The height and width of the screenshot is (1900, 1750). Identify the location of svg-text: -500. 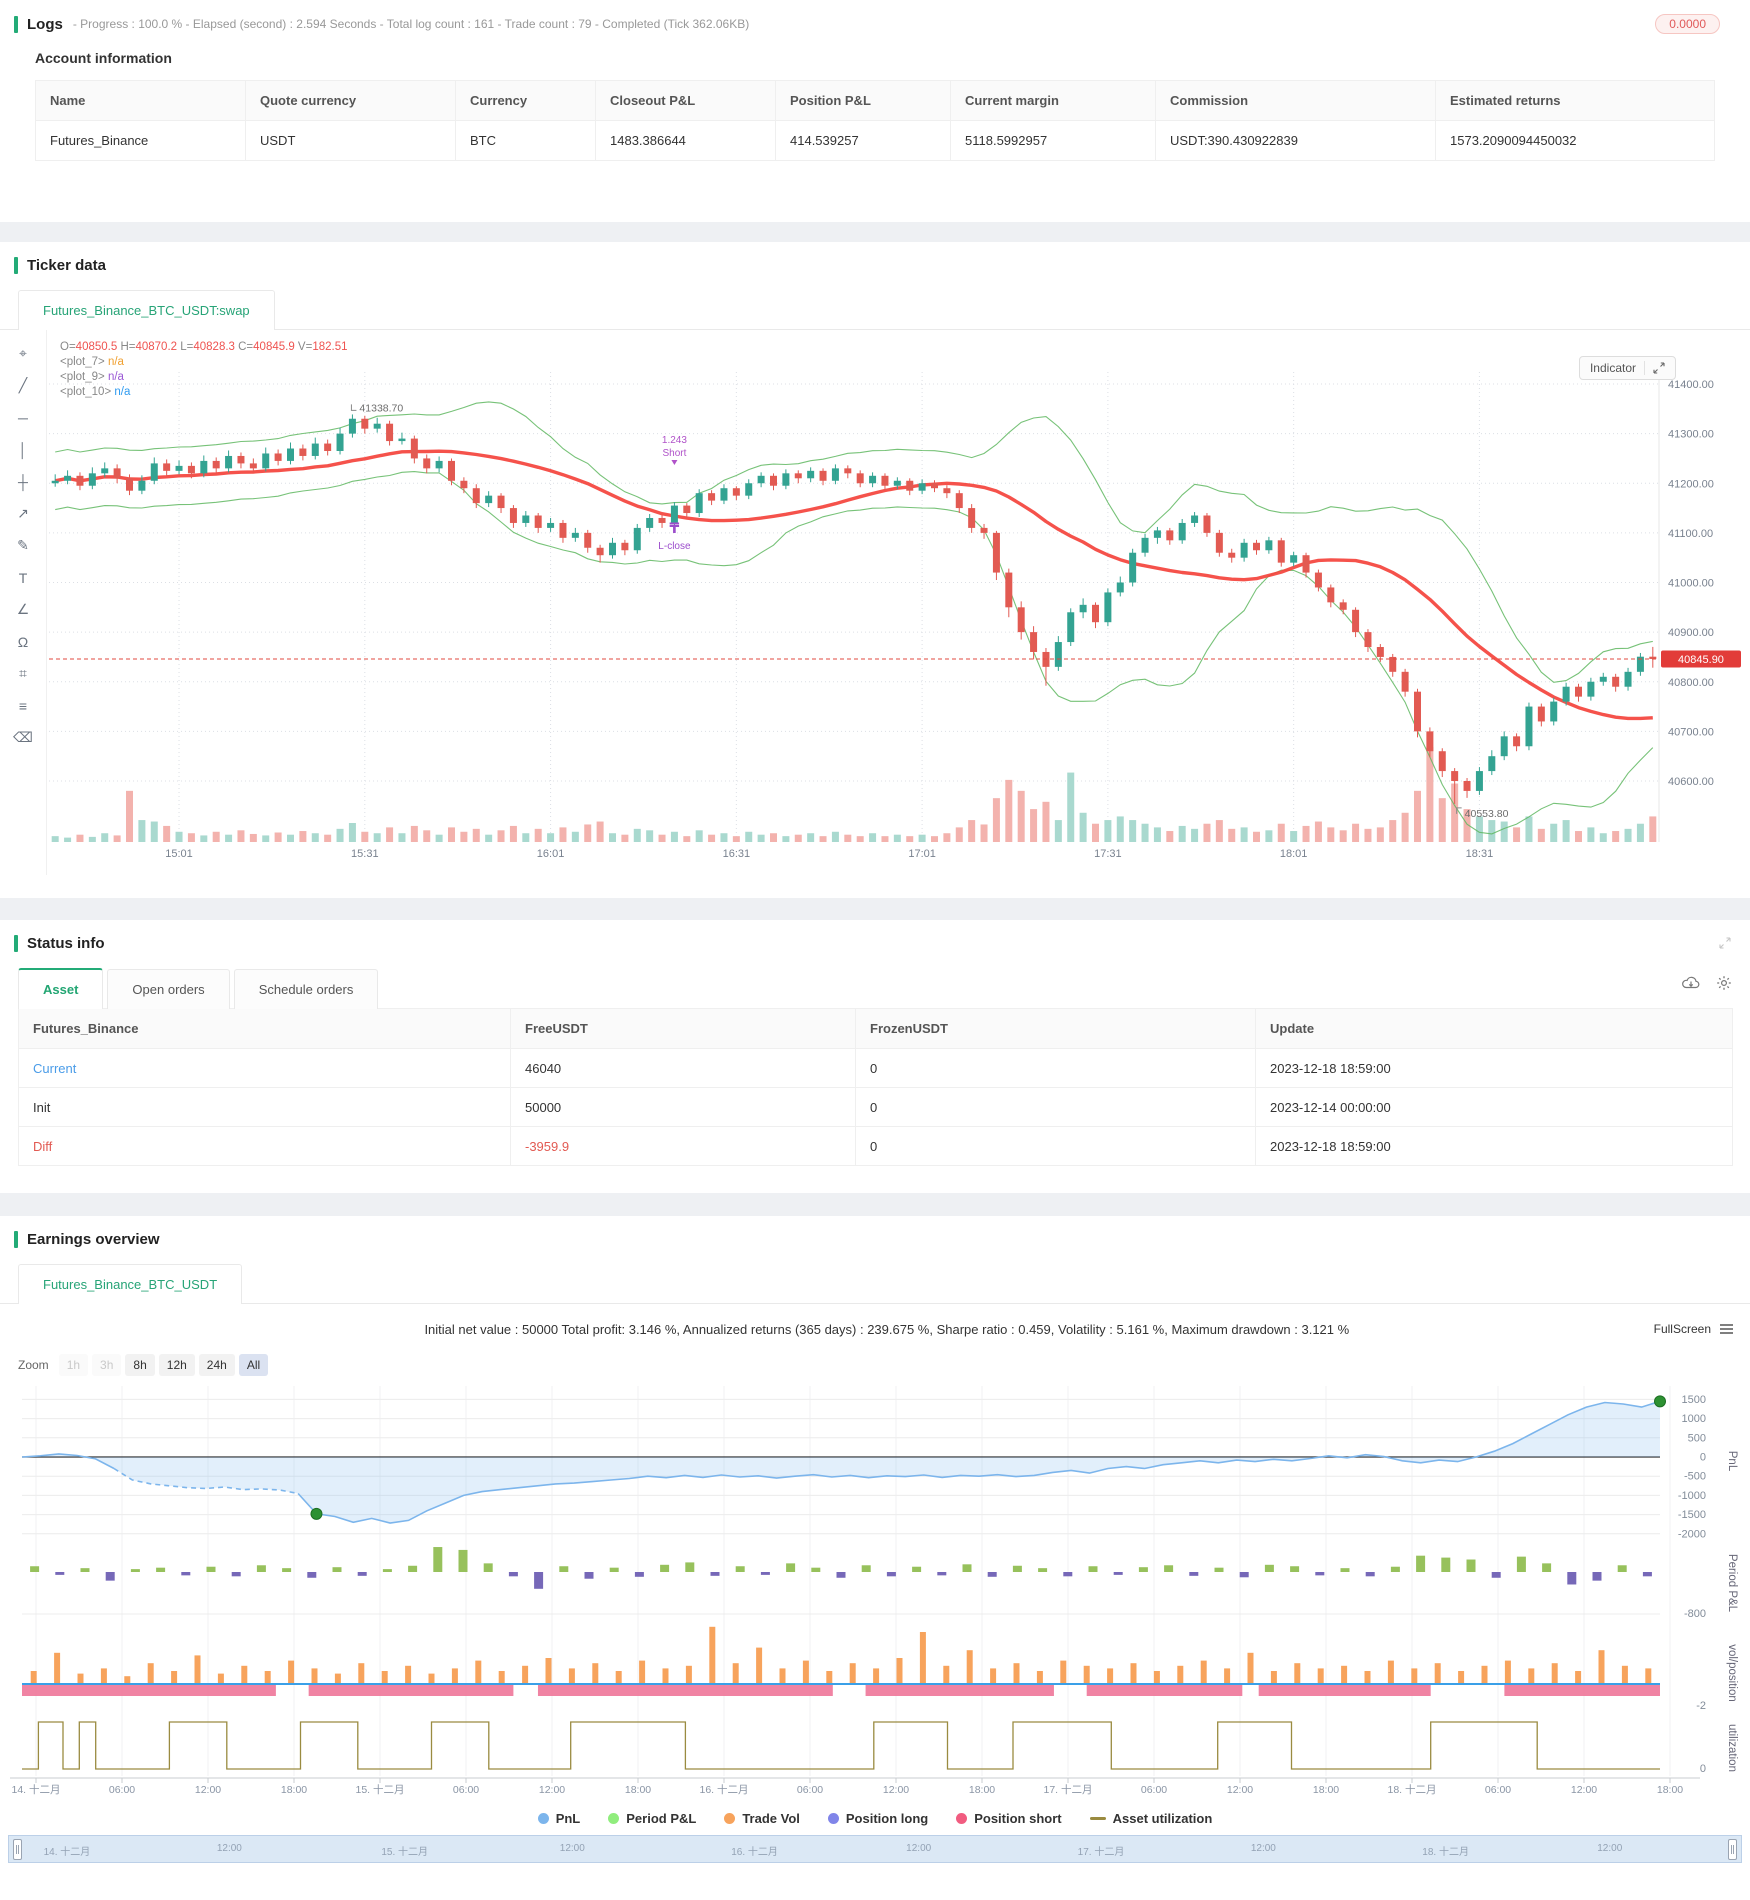
(1695, 1477).